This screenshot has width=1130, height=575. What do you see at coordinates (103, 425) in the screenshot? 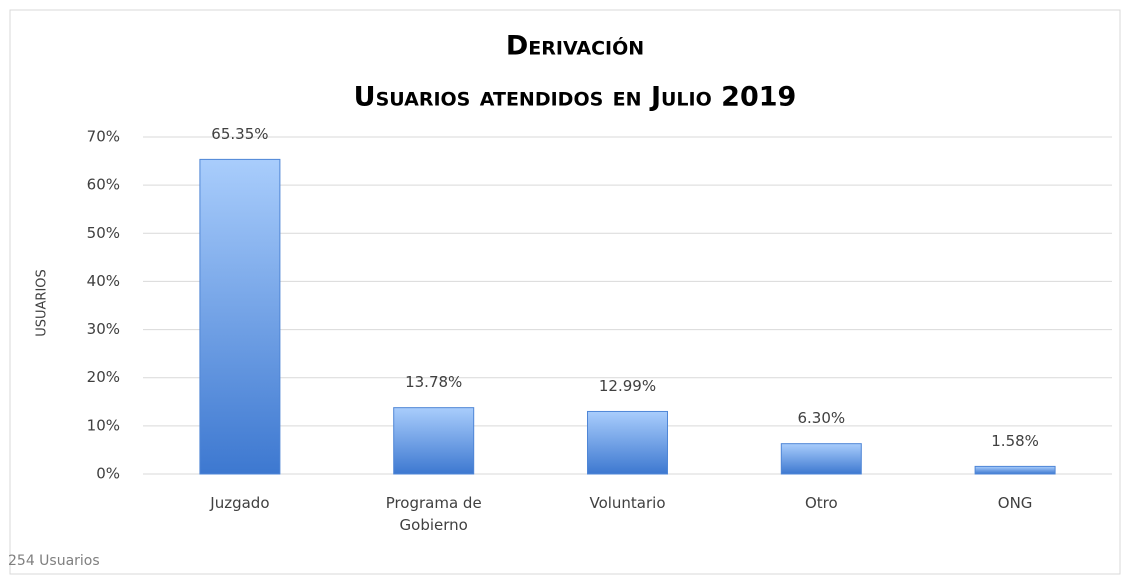
I see `y-tick-label: 10%` at bounding box center [103, 425].